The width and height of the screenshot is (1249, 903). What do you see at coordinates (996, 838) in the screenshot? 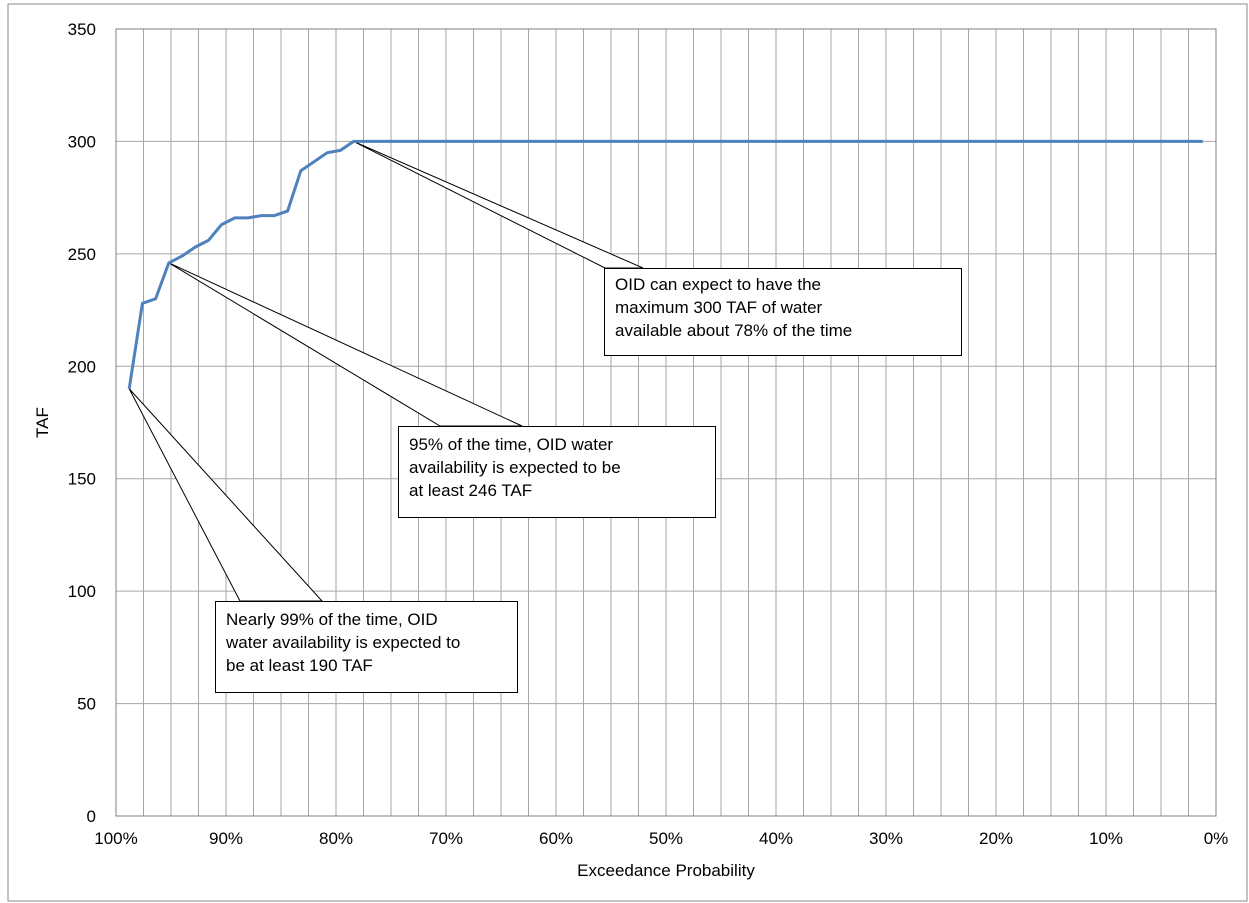
I see `x-tick-label: 20%` at bounding box center [996, 838].